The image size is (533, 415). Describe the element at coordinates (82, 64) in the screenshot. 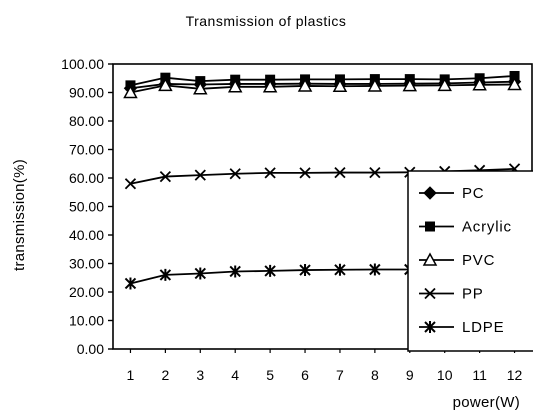

I see `y-tick-label: 100.00` at that location.